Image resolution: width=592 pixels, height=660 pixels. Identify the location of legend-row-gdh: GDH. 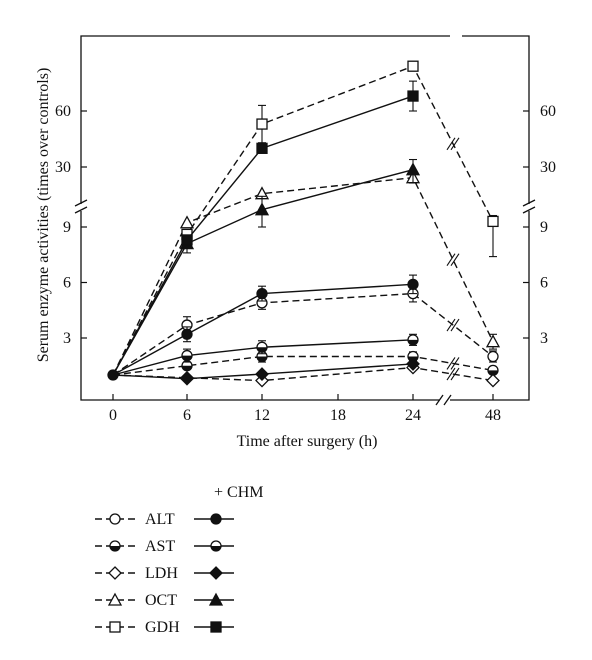
(164, 627).